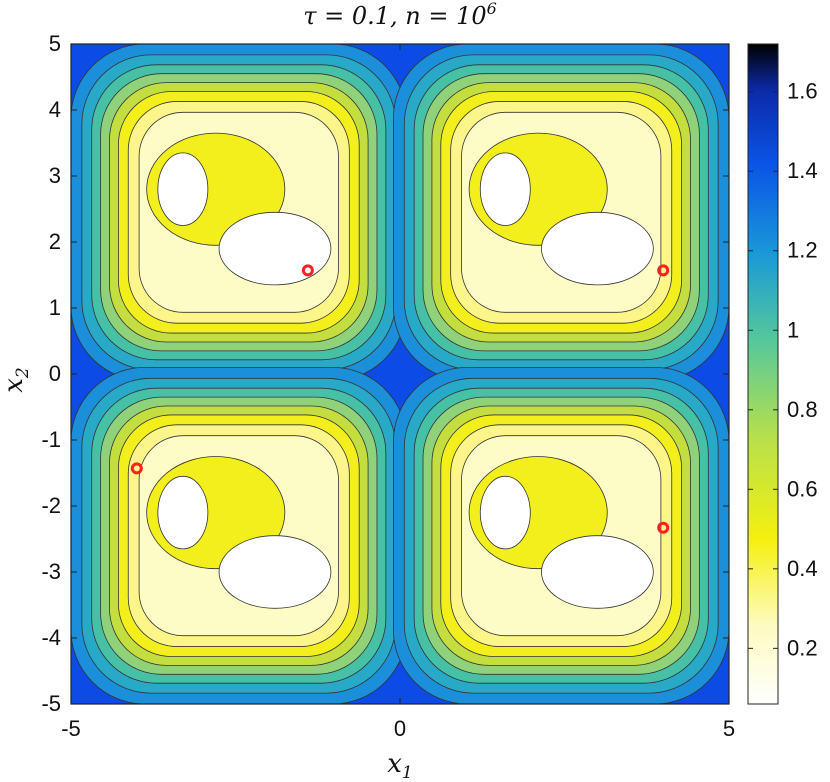  Describe the element at coordinates (400, 728) in the screenshot. I see `x-tick-label: 0` at that location.